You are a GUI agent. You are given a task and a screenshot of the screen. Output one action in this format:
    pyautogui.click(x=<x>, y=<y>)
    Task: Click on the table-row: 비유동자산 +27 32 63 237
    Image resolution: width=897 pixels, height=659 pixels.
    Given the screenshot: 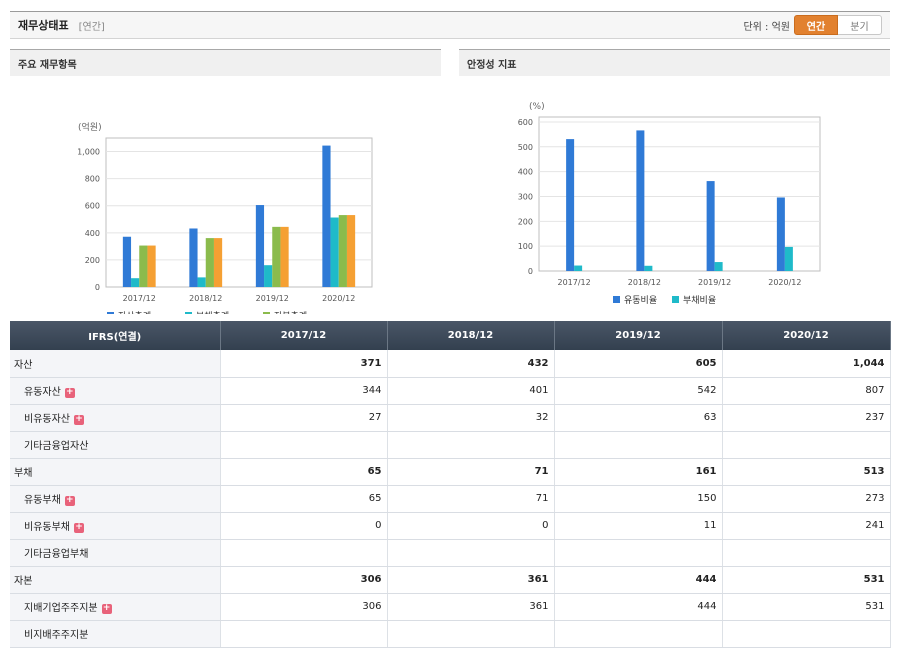 What is the action you would take?
    pyautogui.click(x=450, y=418)
    